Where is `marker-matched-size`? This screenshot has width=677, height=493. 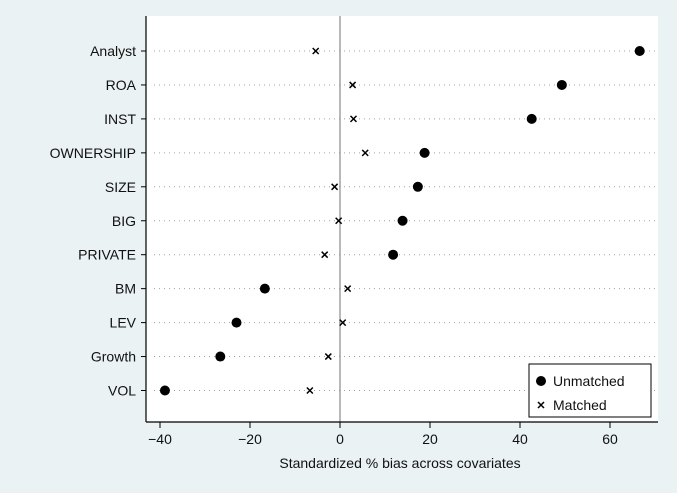 marker-matched-size is located at coordinates (335, 187).